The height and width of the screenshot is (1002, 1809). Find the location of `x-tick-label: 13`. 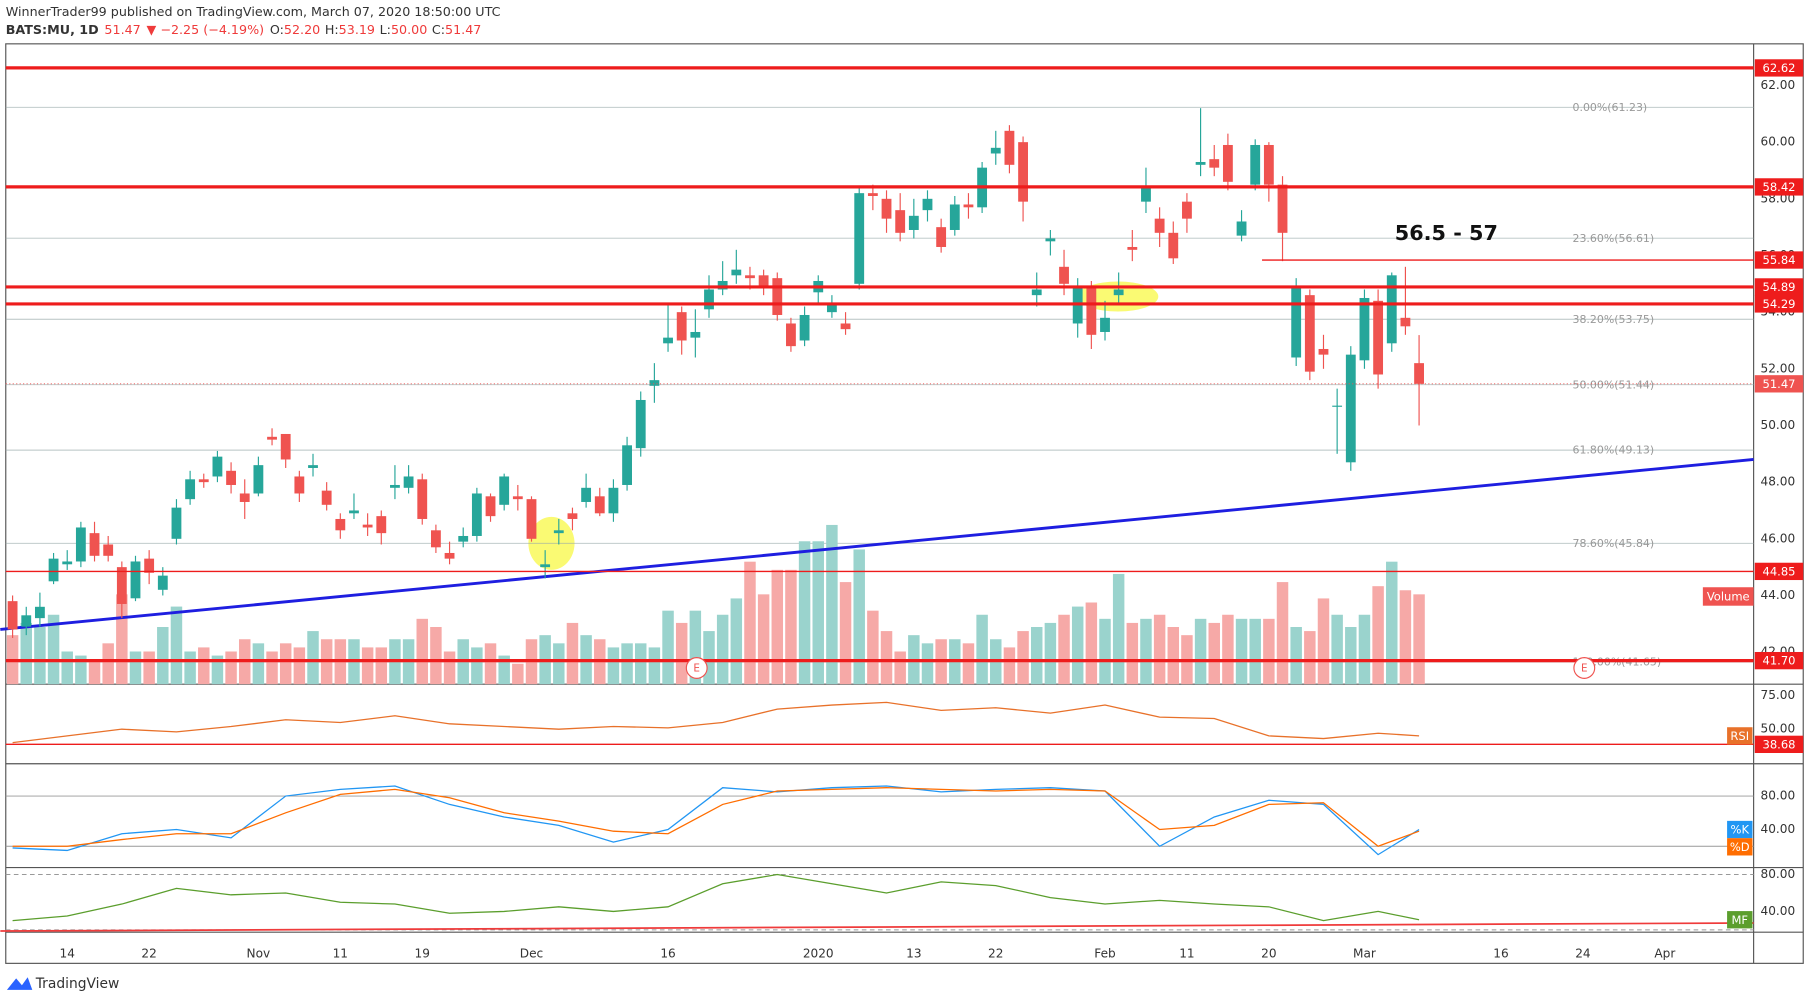

x-tick-label: 13 is located at coordinates (913, 954).